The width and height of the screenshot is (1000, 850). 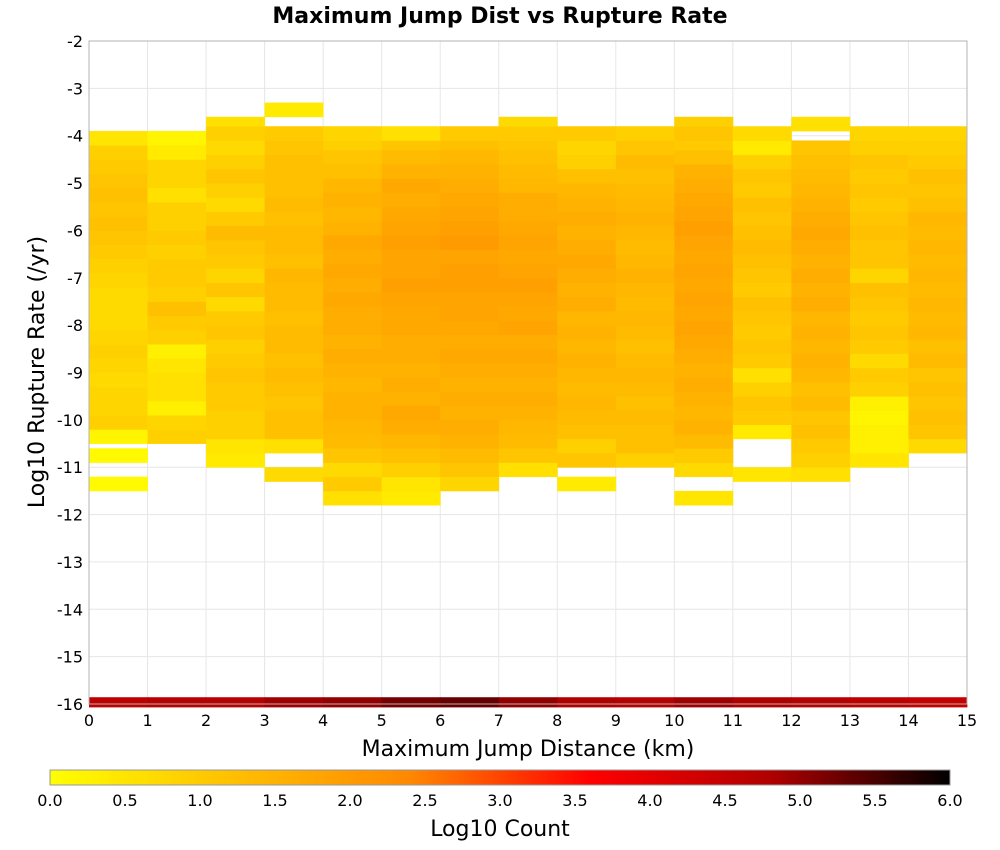 What do you see at coordinates (704, 702) in the screenshot?
I see `bottom-band-cell` at bounding box center [704, 702].